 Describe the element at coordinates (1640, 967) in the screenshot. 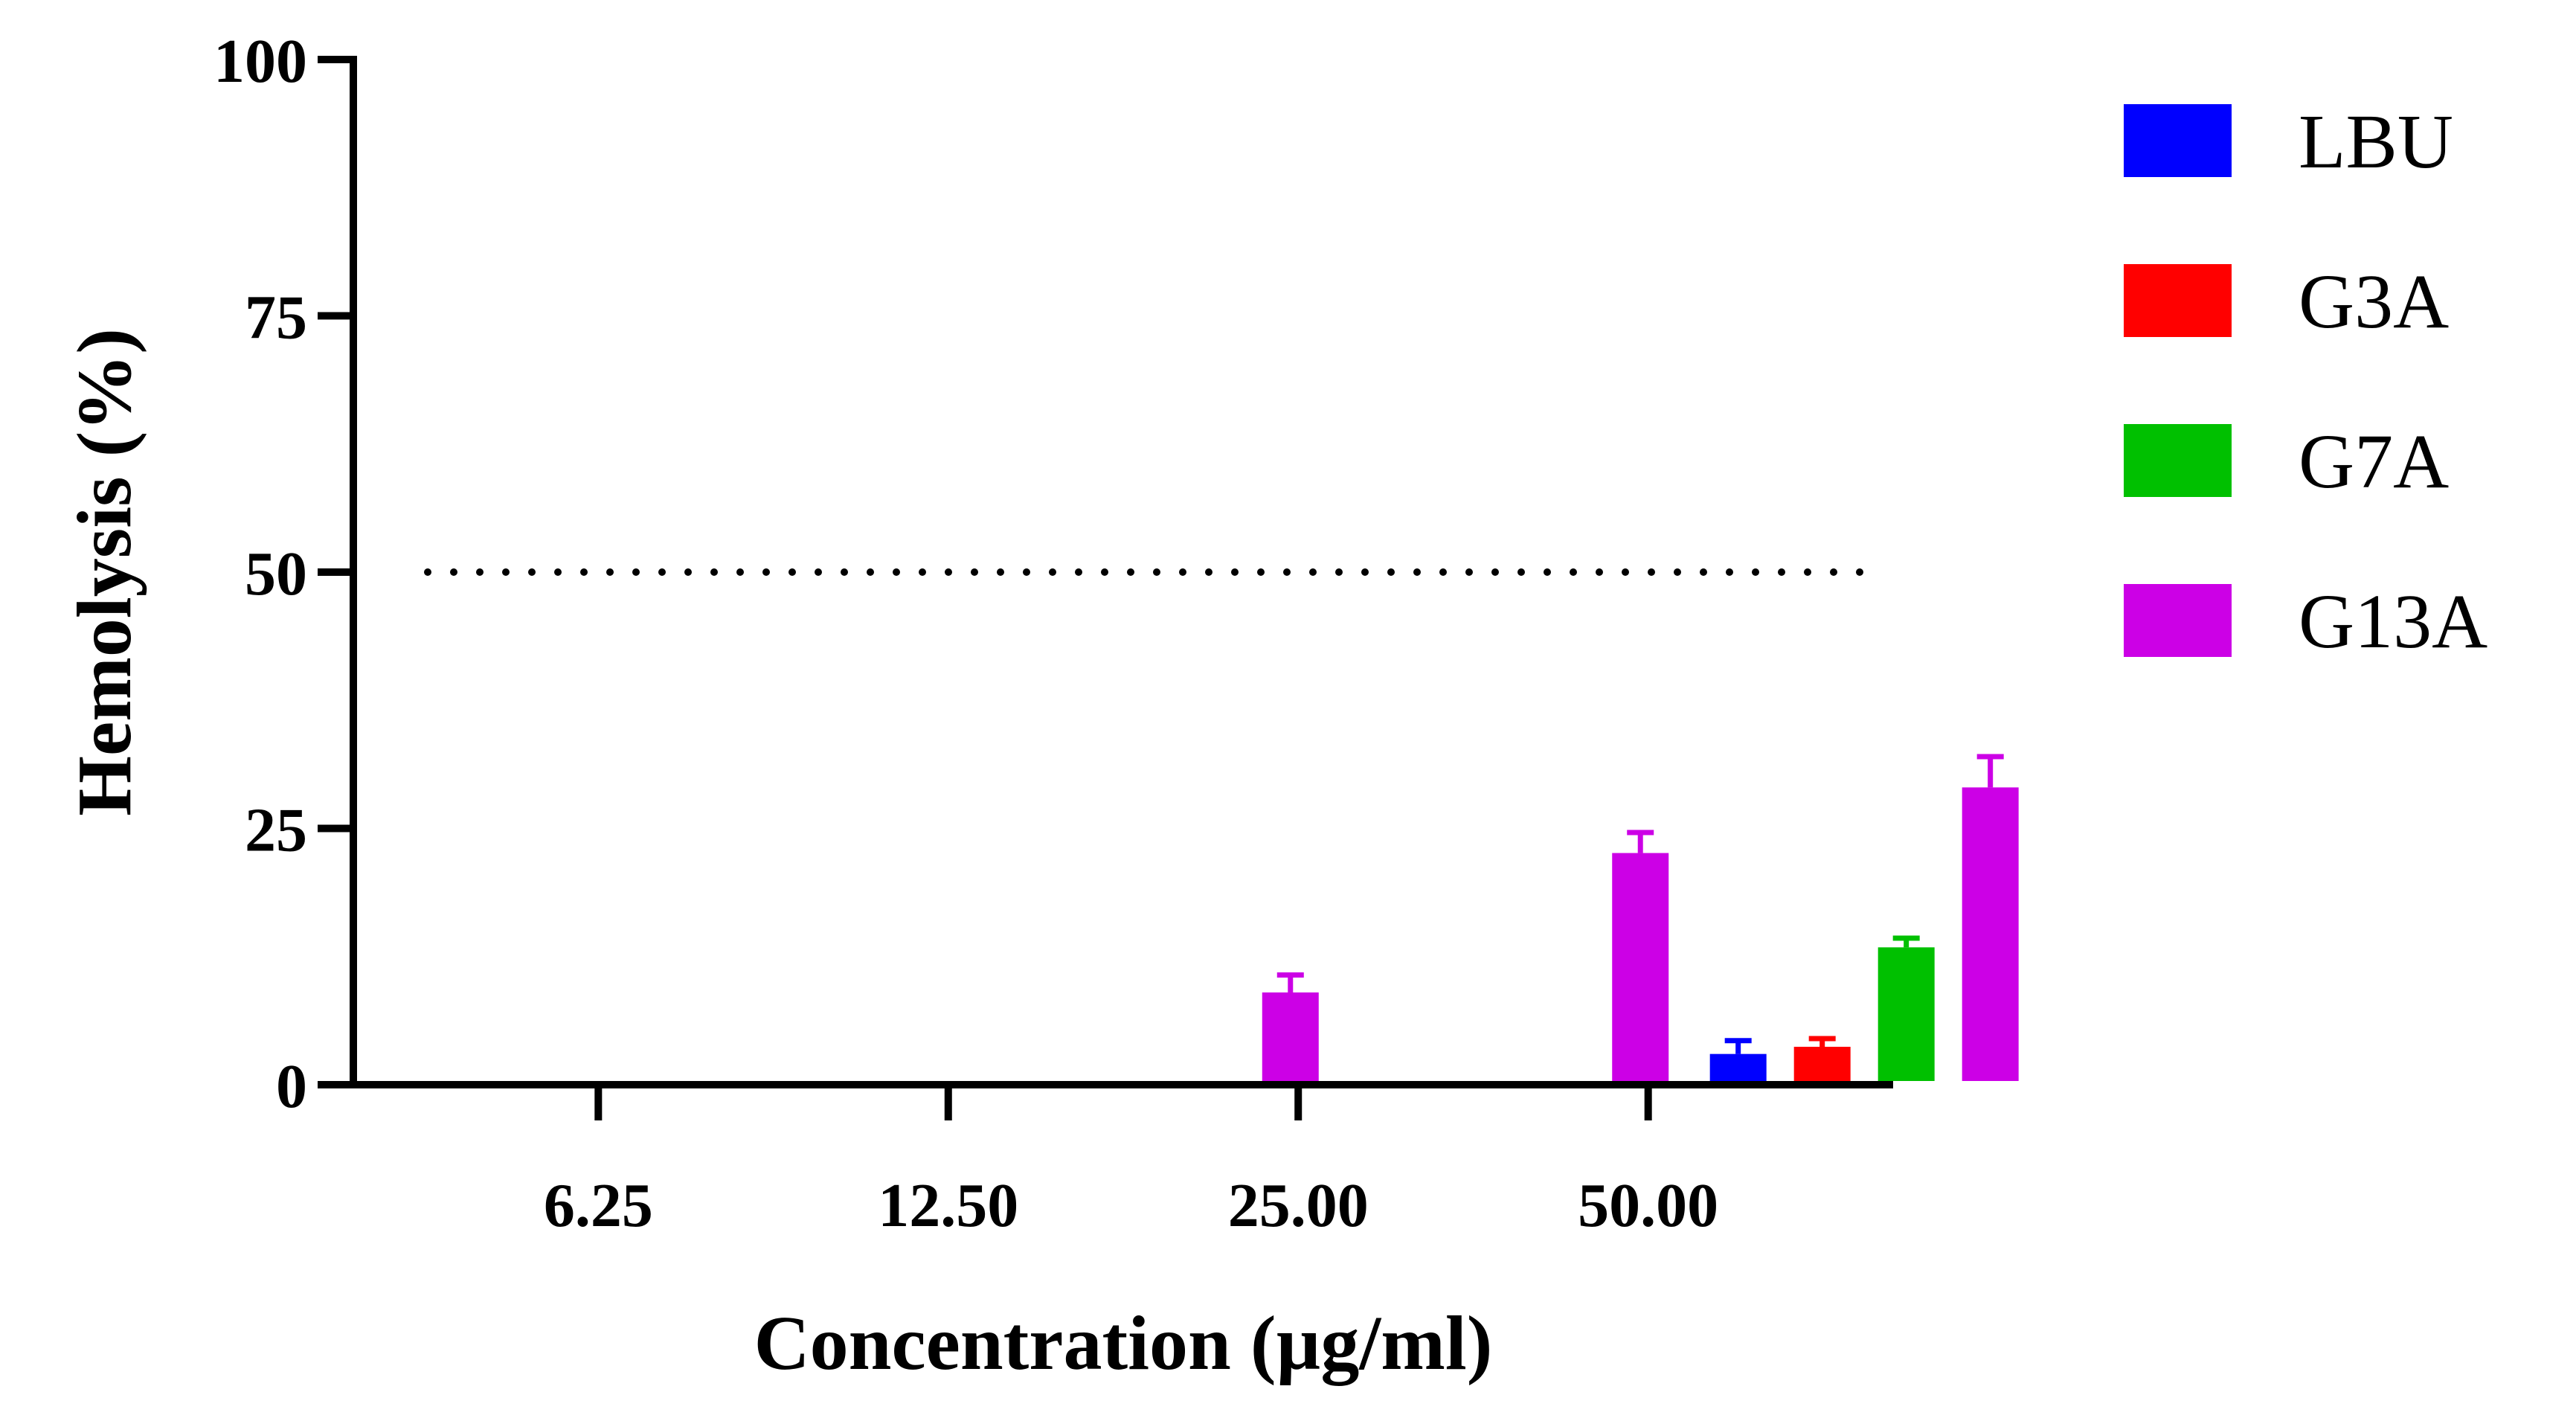

I see `bar-g13a-25.00` at that location.